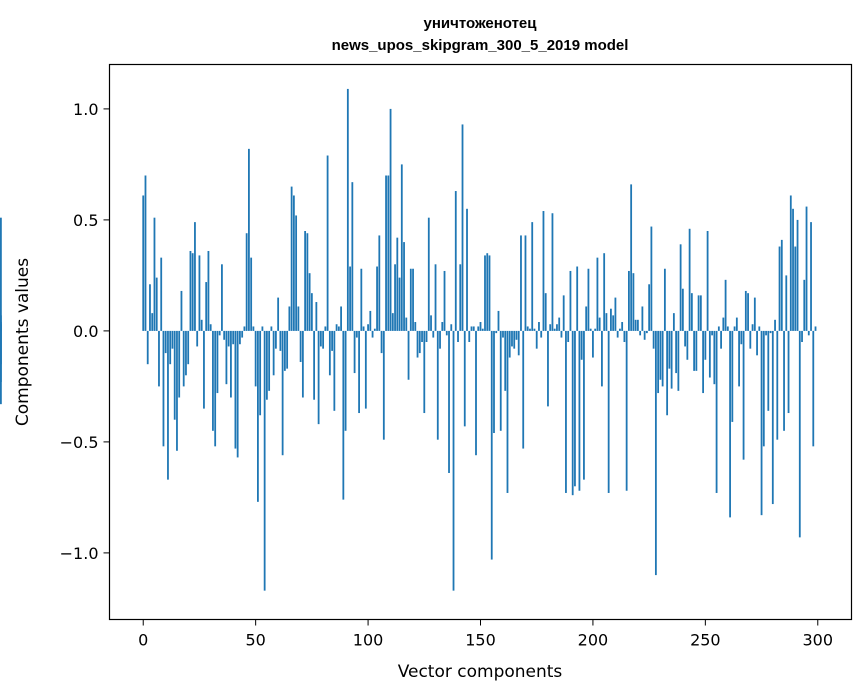  I want to click on y-tick-label: −0.5, so click(79, 442).